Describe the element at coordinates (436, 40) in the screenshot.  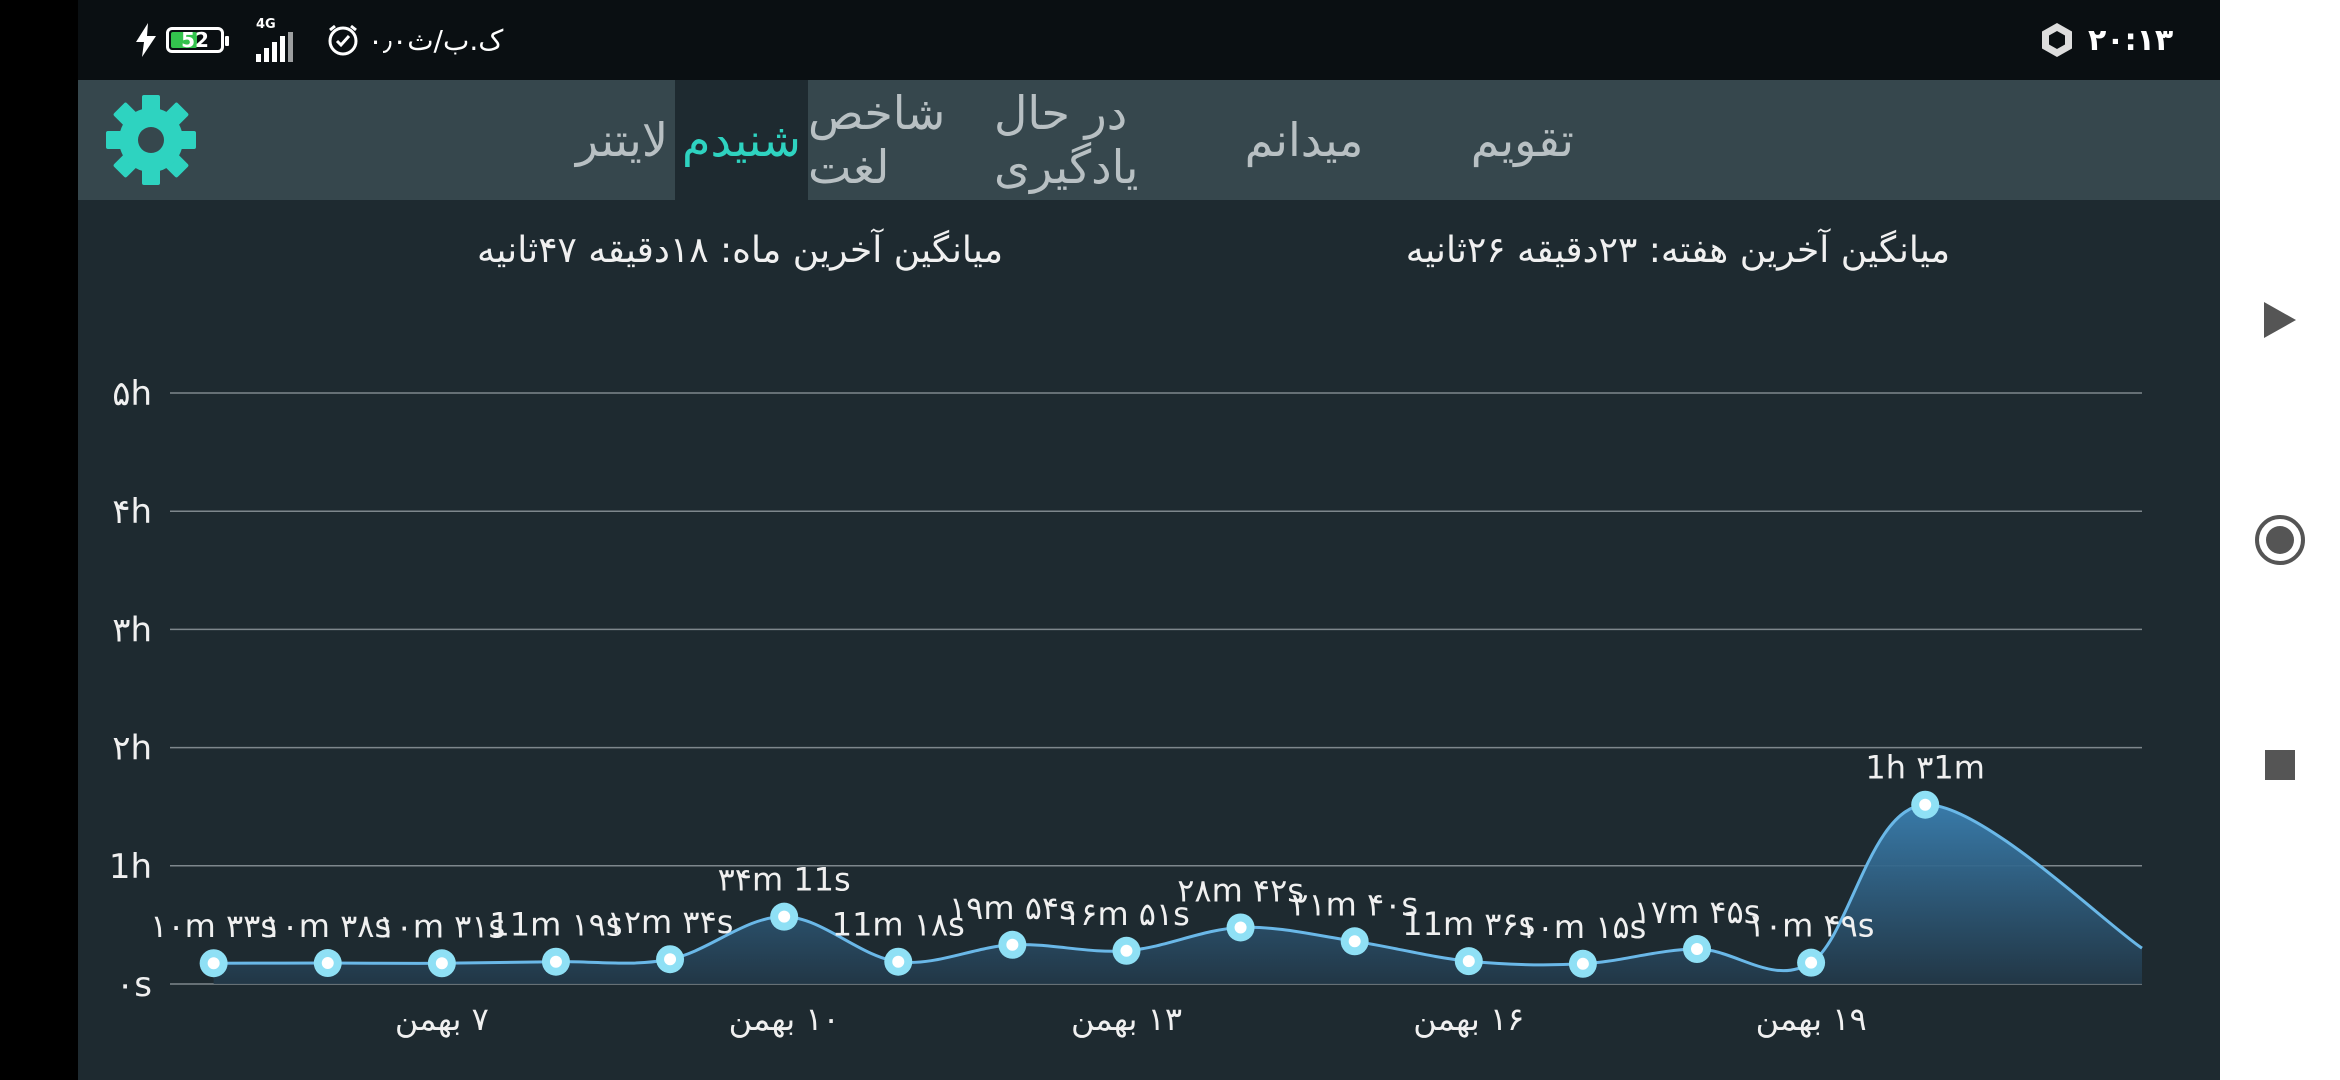
I see `network-speed: ۰٫۰ک.ب/ث` at that location.